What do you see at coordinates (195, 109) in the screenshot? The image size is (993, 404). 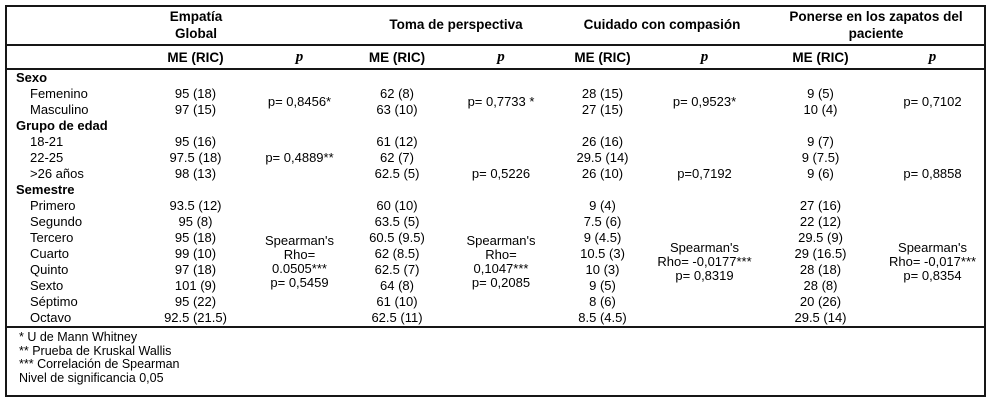 I see `me-ric-value: 97 (15)` at bounding box center [195, 109].